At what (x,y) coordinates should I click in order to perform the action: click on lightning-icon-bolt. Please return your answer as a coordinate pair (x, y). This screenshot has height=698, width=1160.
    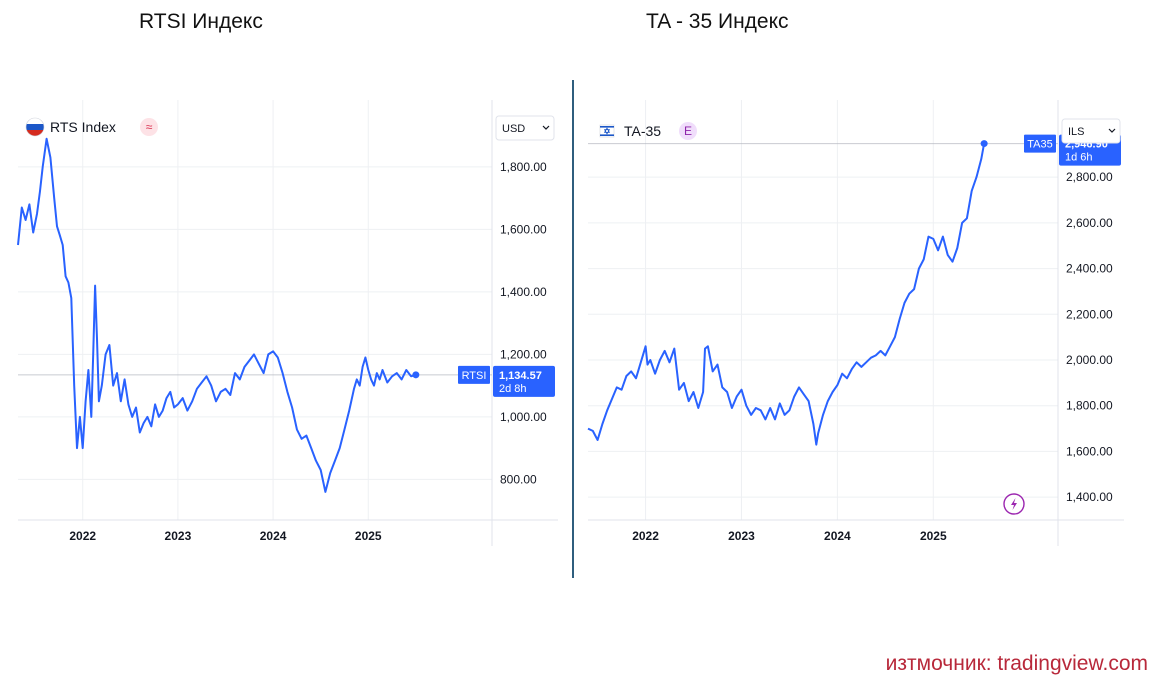
    Looking at the image, I should click on (1014, 504).